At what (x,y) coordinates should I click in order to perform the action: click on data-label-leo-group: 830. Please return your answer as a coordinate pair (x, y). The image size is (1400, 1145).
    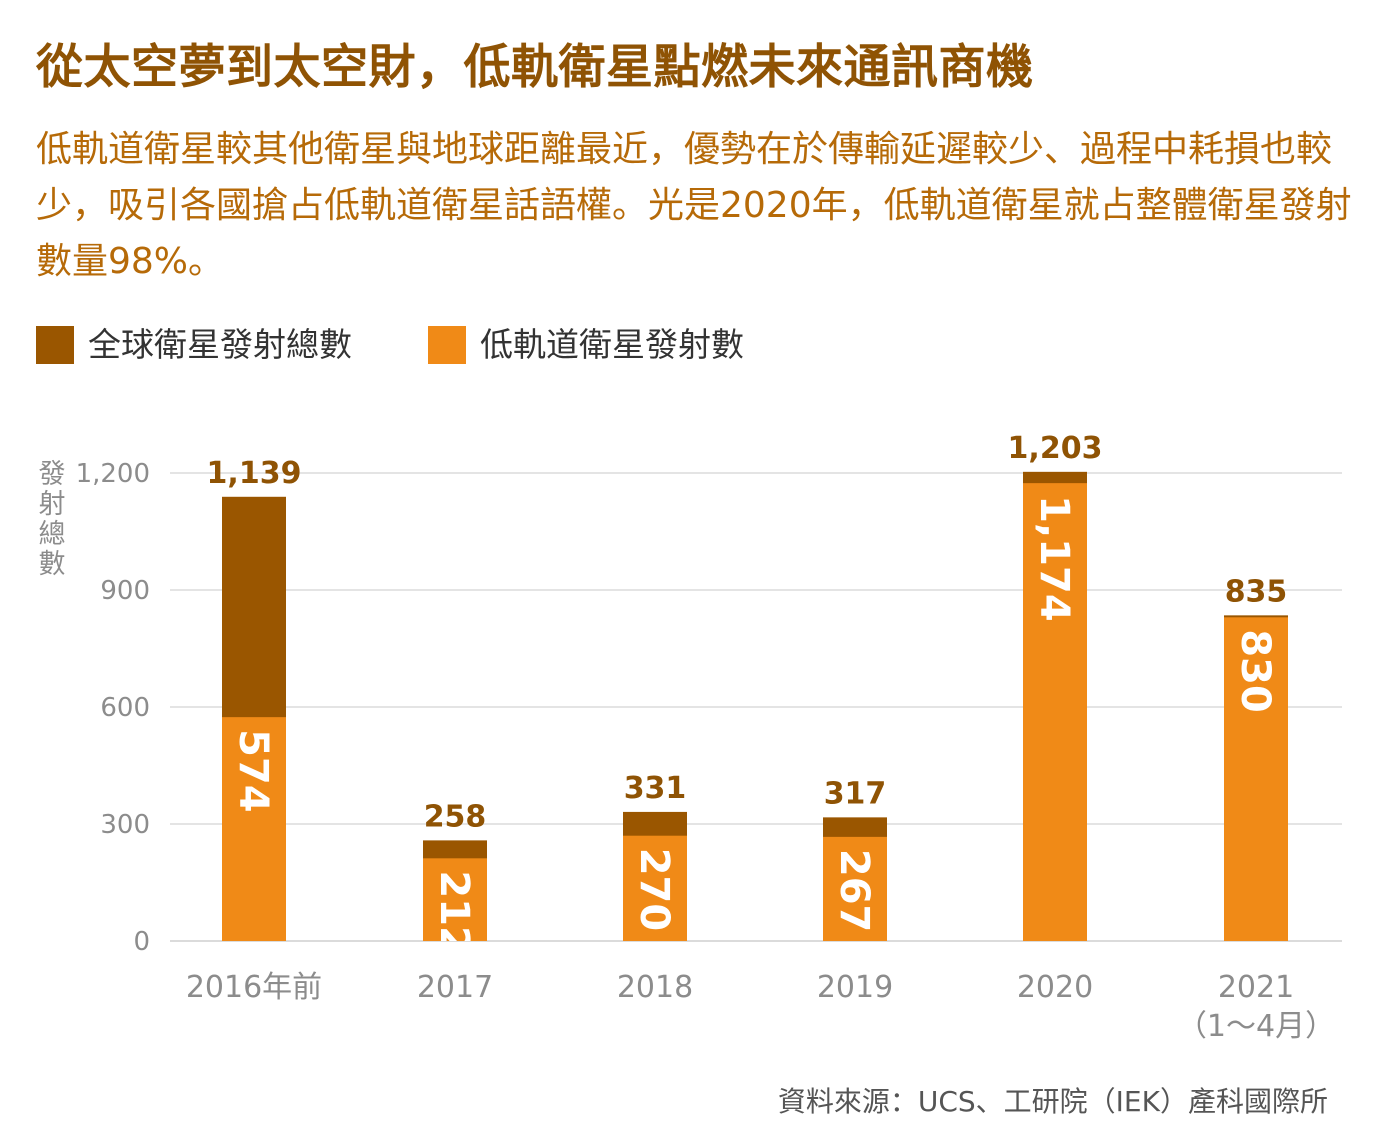
    Looking at the image, I should click on (1255, 671).